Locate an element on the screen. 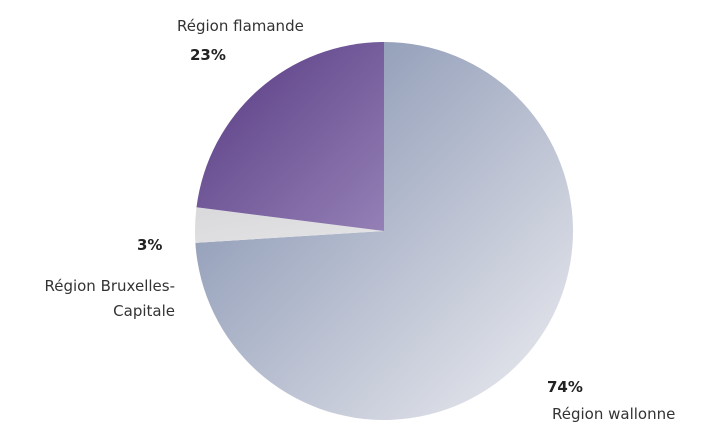  slice-label: Région wallonne is located at coordinates (614, 414).